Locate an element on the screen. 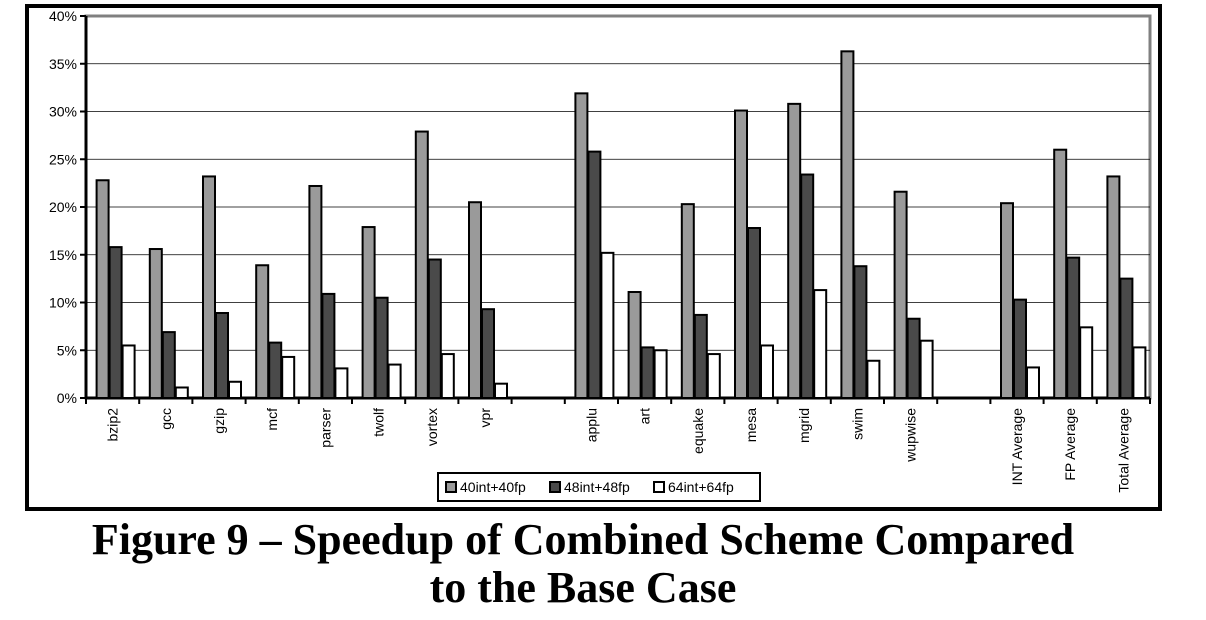 This screenshot has height=620, width=1206. x-tick-label: gzip is located at coordinates (219, 421).